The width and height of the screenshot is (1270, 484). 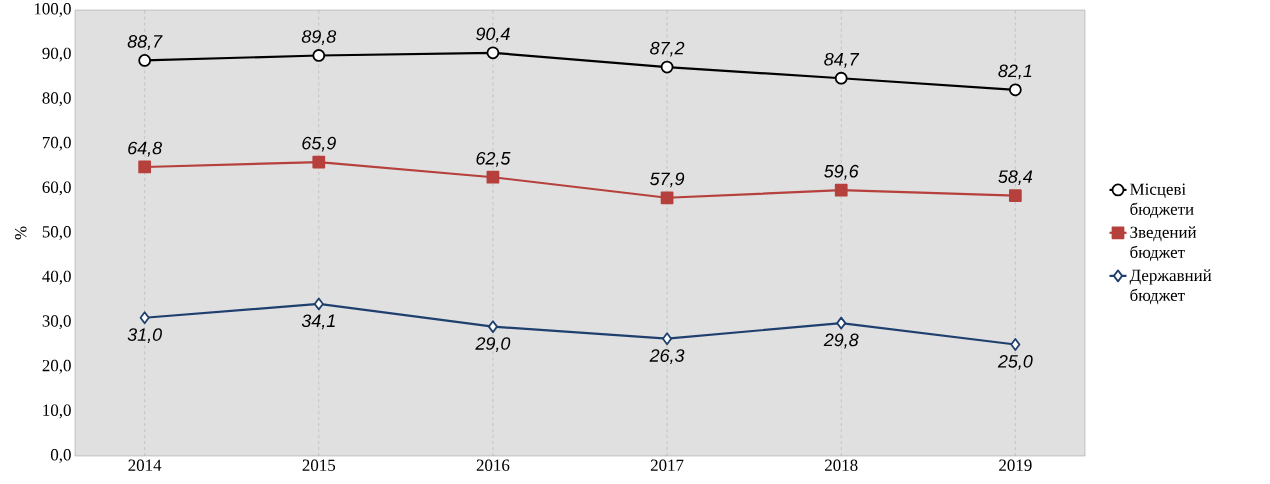 I want to click on y-tick-label: 70,0, so click(x=56, y=143).